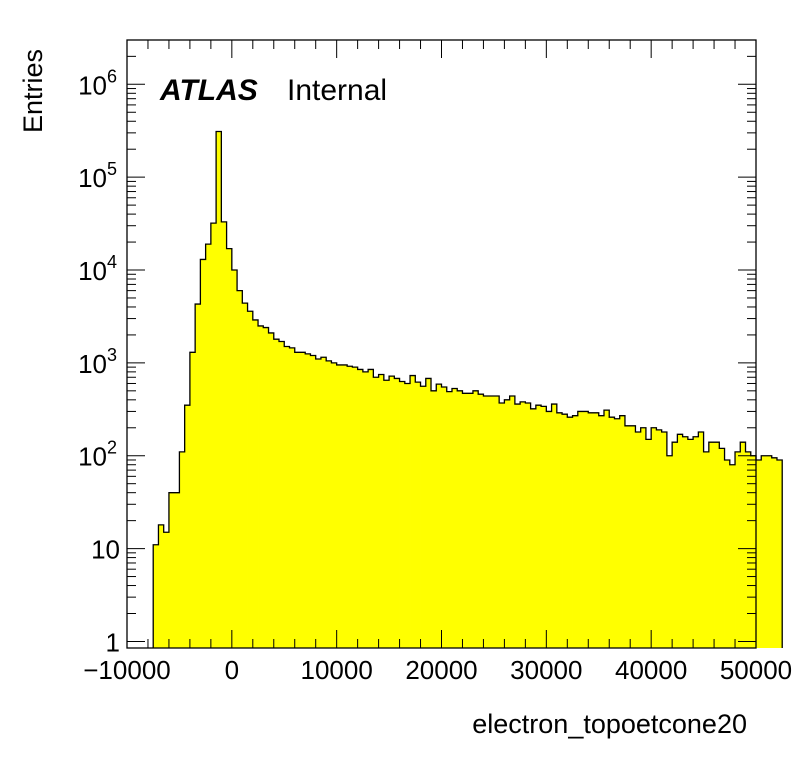 This screenshot has height=772, width=796. I want to click on y-tick-label: 10⁶, so click(97, 83).